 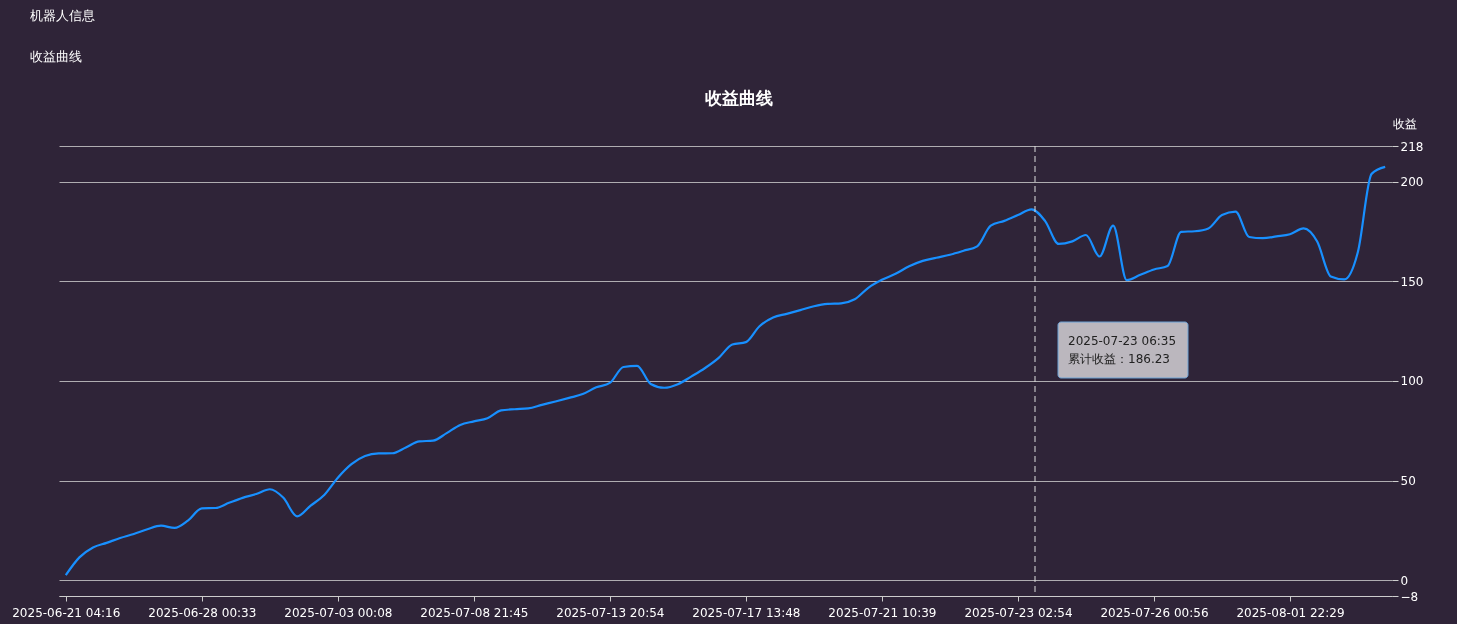 What do you see at coordinates (338, 612) in the screenshot?
I see `x-tick-label: 2025-07-03 00:08` at bounding box center [338, 612].